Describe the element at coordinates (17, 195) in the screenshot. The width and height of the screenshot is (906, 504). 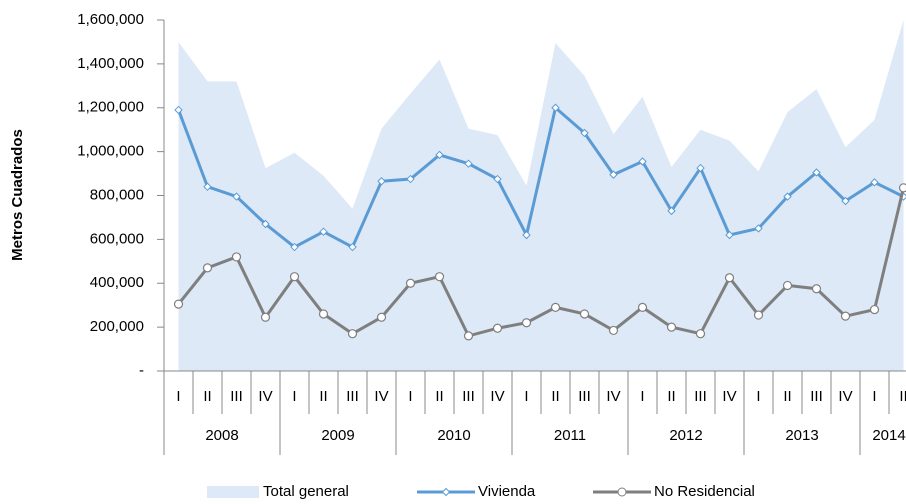
I see `y-axis-label: Metros Cuadrados` at that location.